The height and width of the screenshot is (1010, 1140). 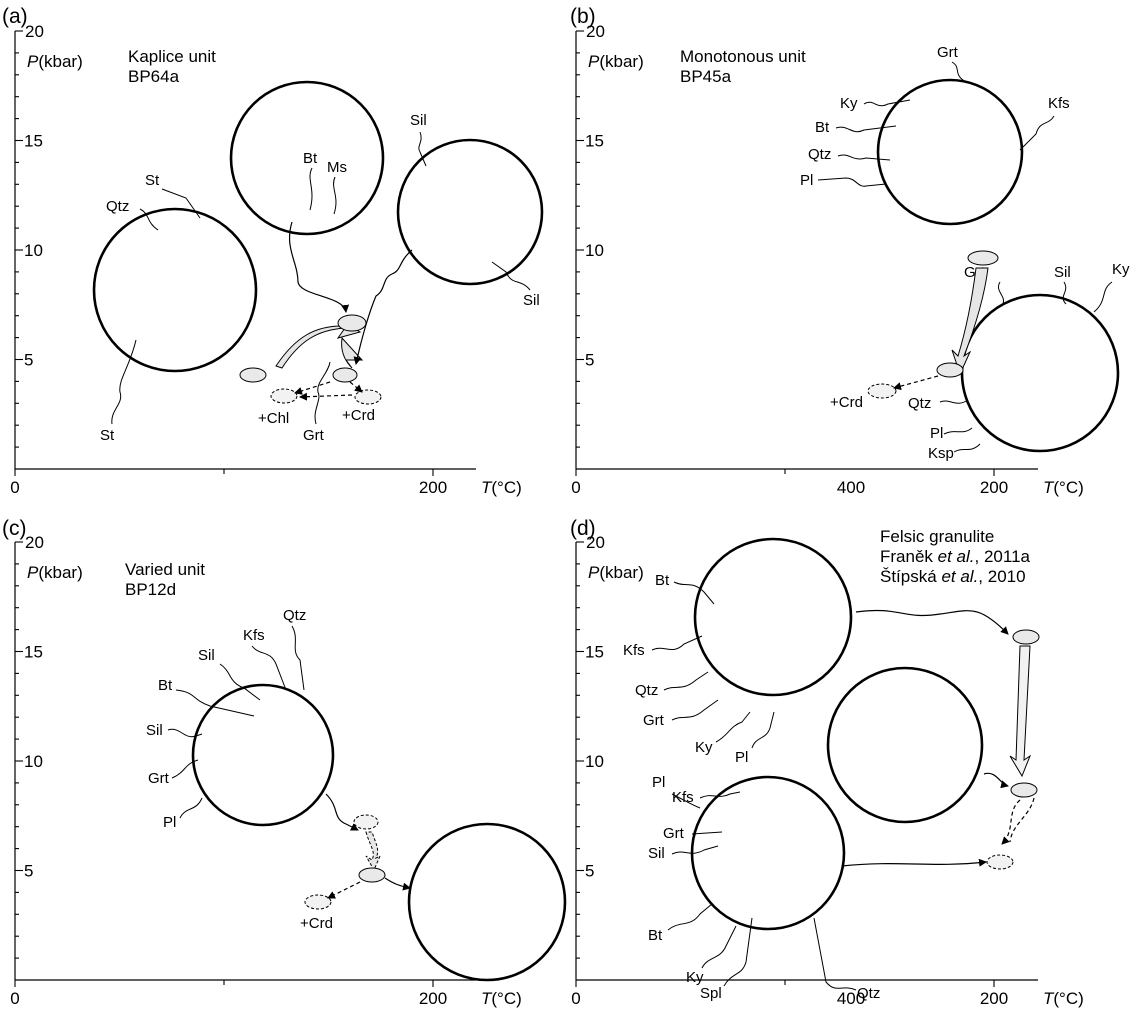 What do you see at coordinates (470, 212) in the screenshot?
I see `thin-section-a3` at bounding box center [470, 212].